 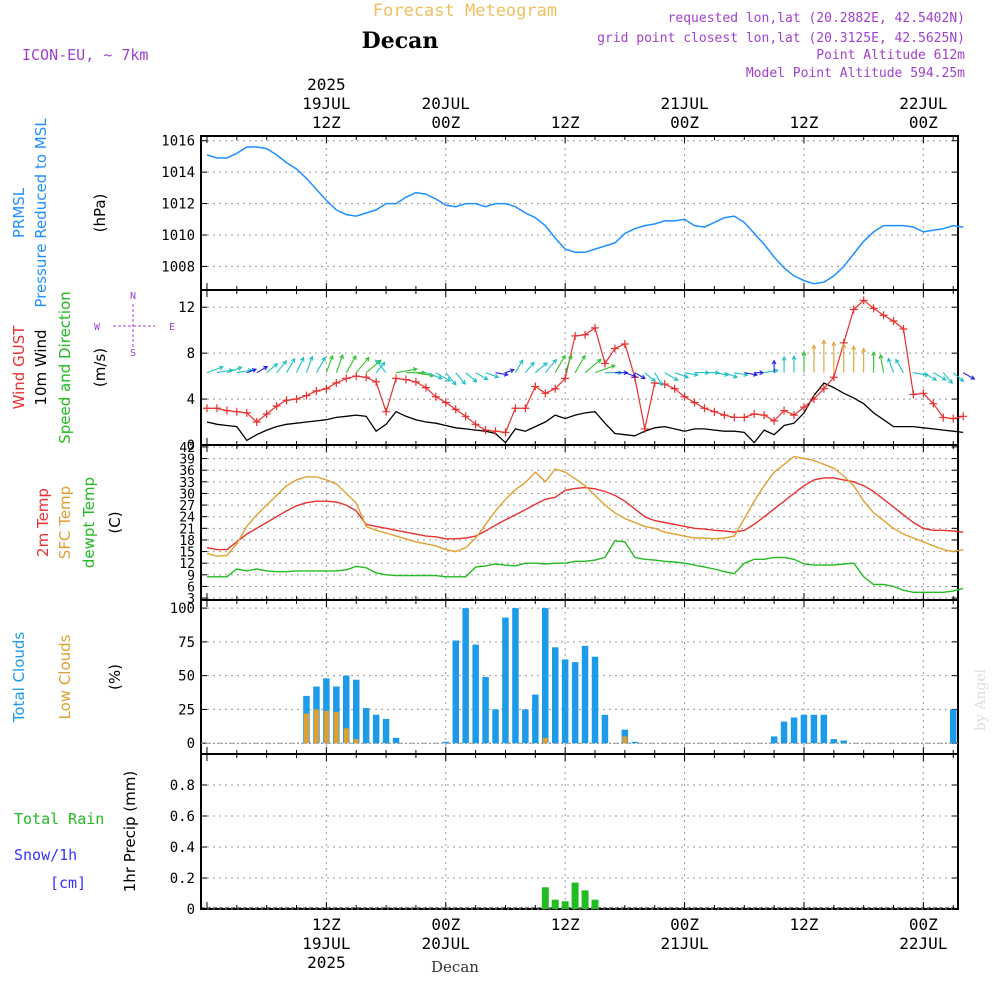 I want to click on top-time-label: 21JUL, so click(x=684, y=103).